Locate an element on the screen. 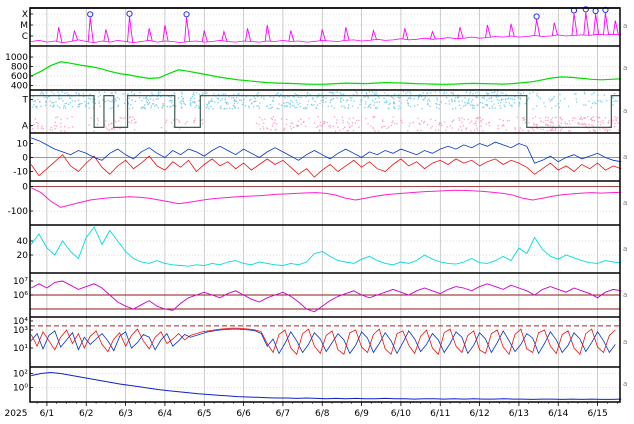 This screenshot has height=424, width=634. y-tick-label: 600 is located at coordinates (19, 77).